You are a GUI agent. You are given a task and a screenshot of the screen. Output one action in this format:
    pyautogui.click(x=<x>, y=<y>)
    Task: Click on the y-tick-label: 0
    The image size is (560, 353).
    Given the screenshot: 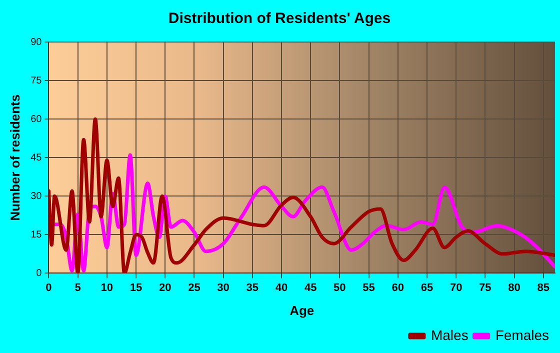 What is the action you would take?
    pyautogui.click(x=39, y=273)
    